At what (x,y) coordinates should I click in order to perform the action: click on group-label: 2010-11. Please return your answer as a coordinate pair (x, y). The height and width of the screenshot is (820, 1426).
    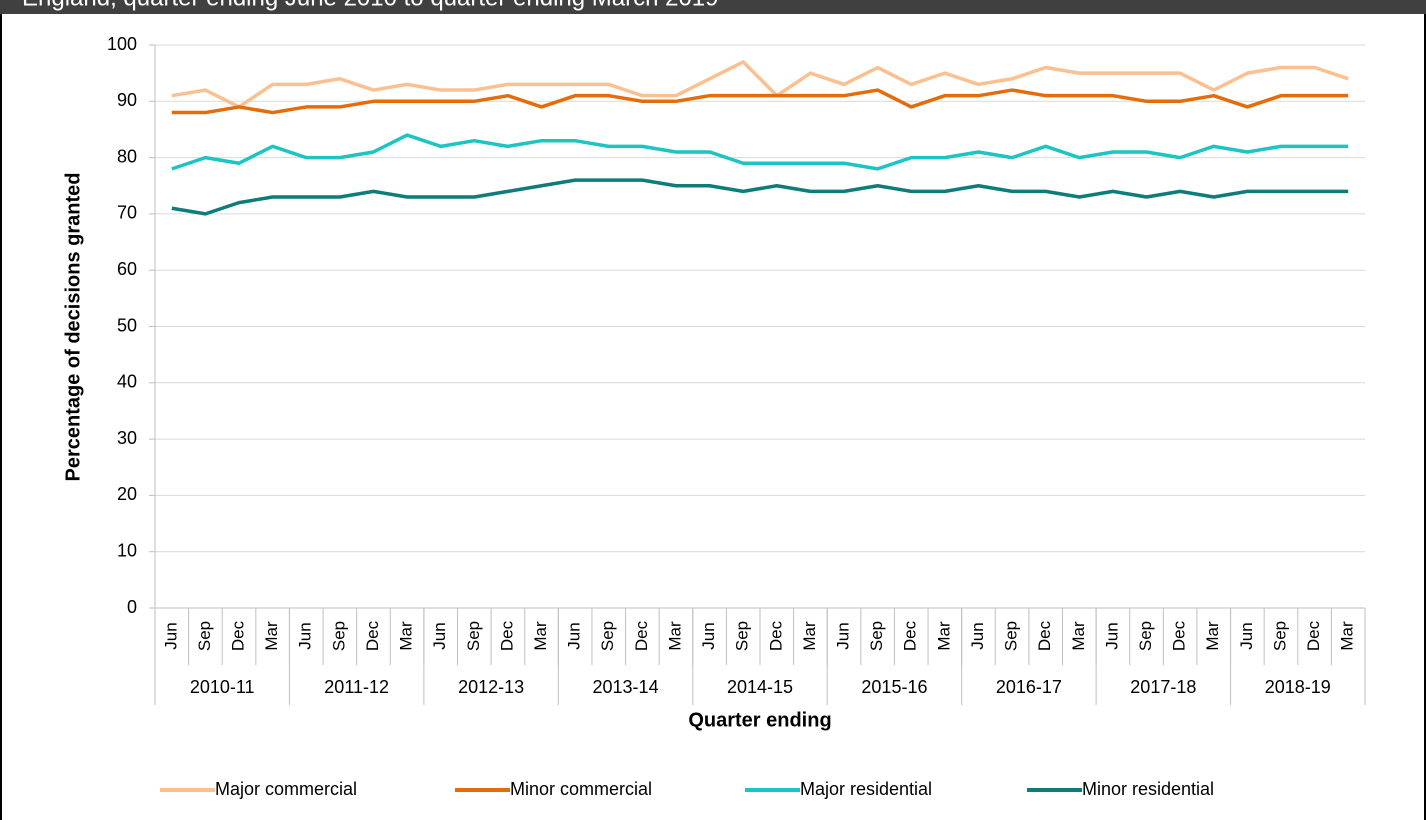
    Looking at the image, I should click on (222, 687).